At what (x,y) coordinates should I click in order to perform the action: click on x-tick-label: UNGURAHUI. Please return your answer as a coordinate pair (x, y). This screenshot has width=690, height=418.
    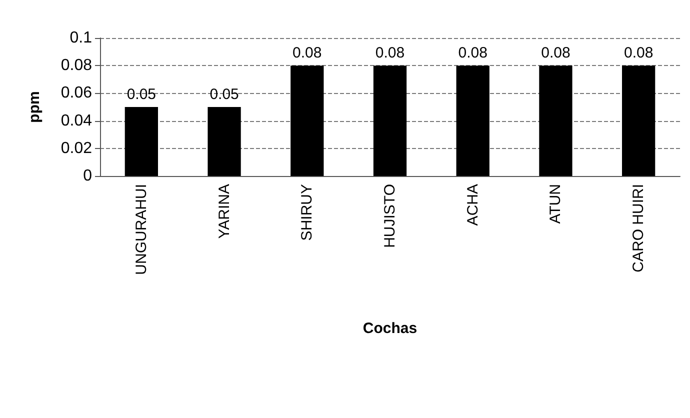
    Looking at the image, I should click on (141, 229).